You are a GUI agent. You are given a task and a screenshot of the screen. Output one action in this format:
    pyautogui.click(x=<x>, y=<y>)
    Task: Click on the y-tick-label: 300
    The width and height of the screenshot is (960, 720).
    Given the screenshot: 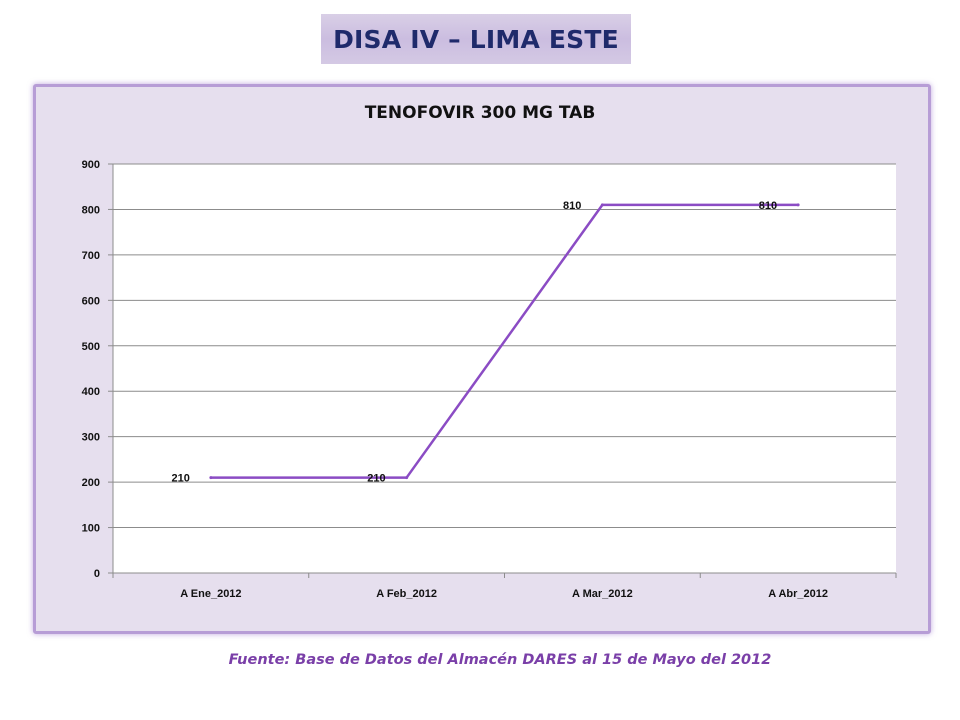 What is the action you would take?
    pyautogui.click(x=91, y=438)
    